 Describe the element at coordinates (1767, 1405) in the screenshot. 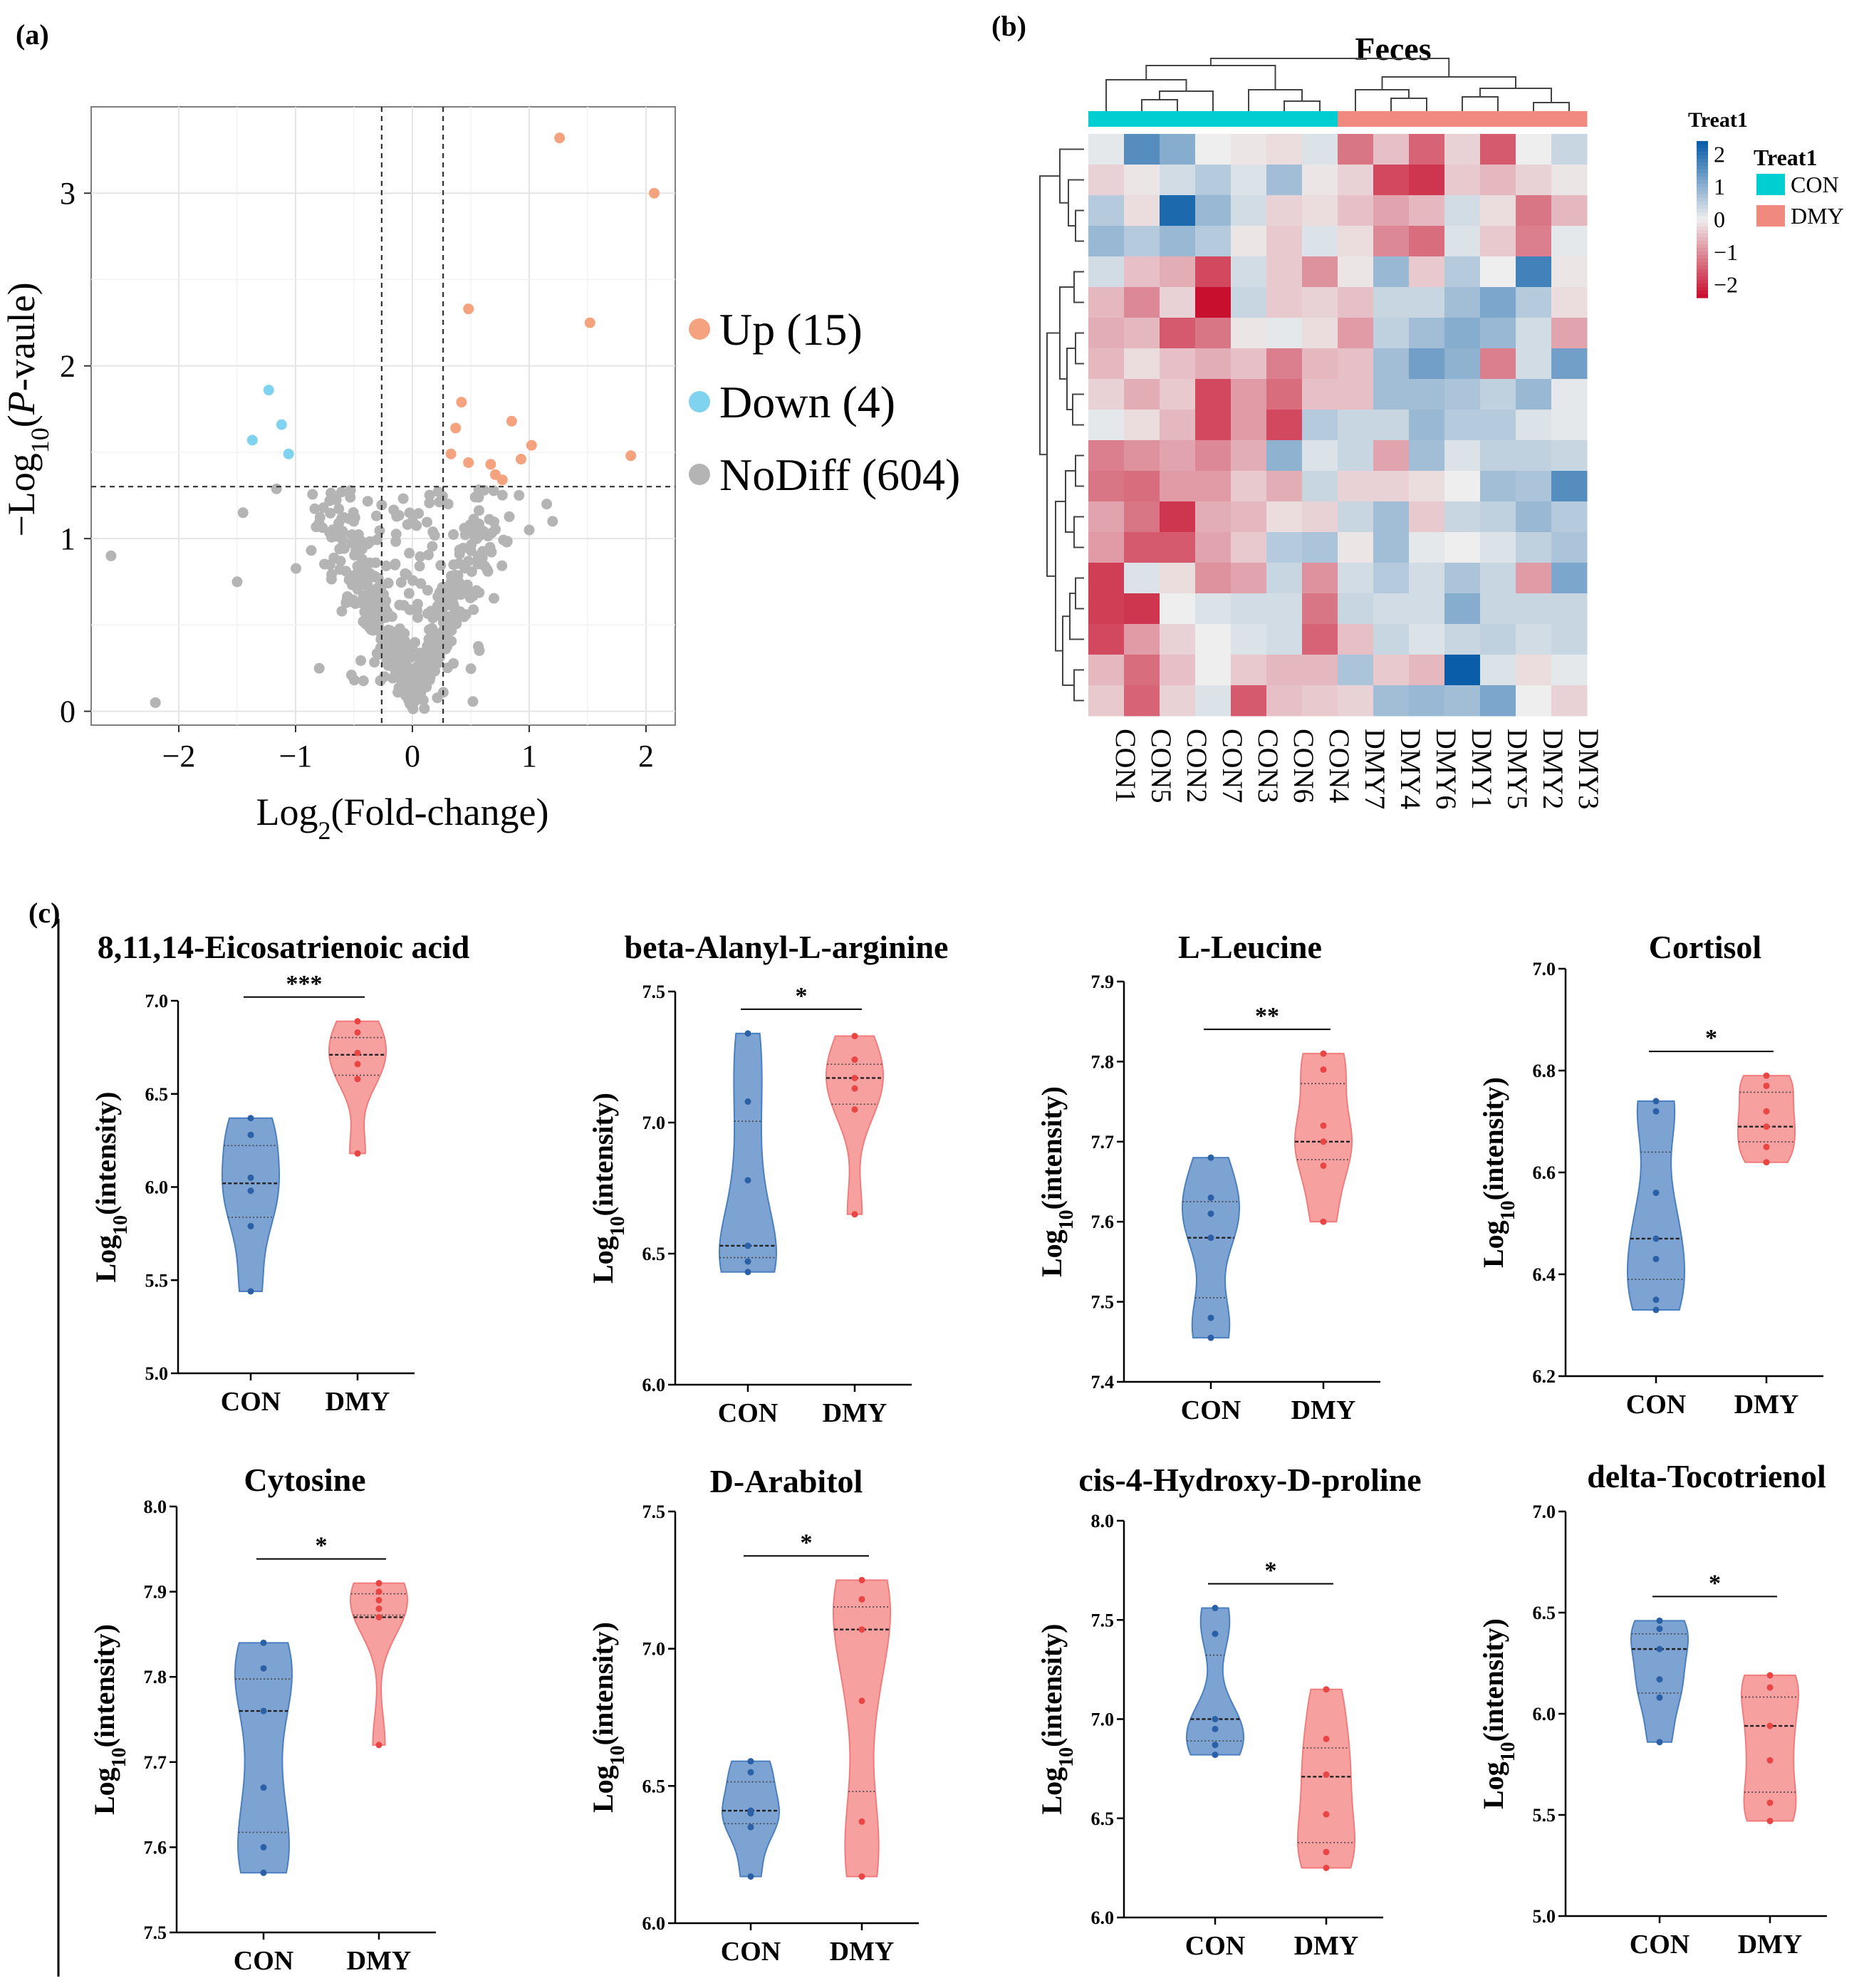

I see `violin-xtick-label: DMY` at that location.